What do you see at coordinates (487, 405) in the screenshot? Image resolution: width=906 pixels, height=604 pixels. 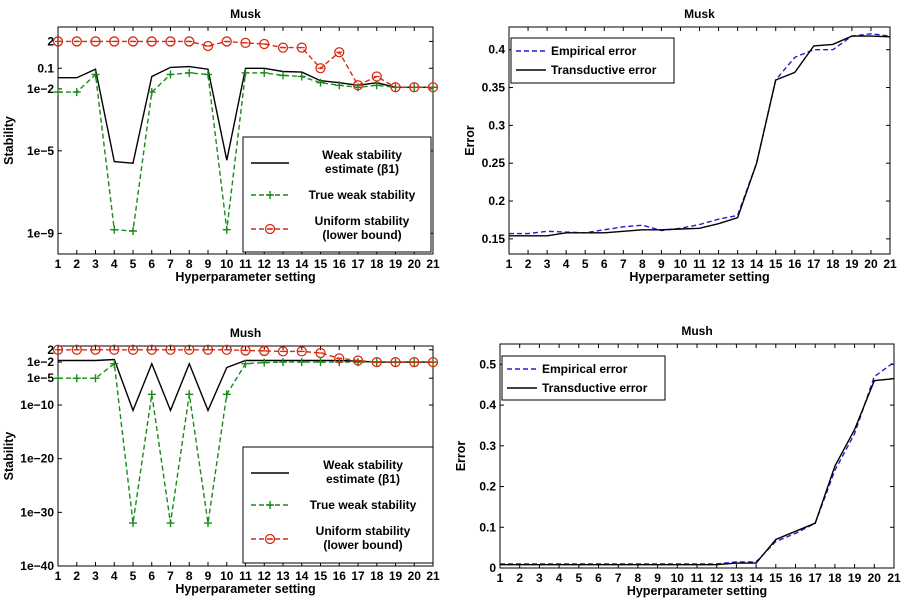 I see `y-tick-label: 0.4` at bounding box center [487, 405].